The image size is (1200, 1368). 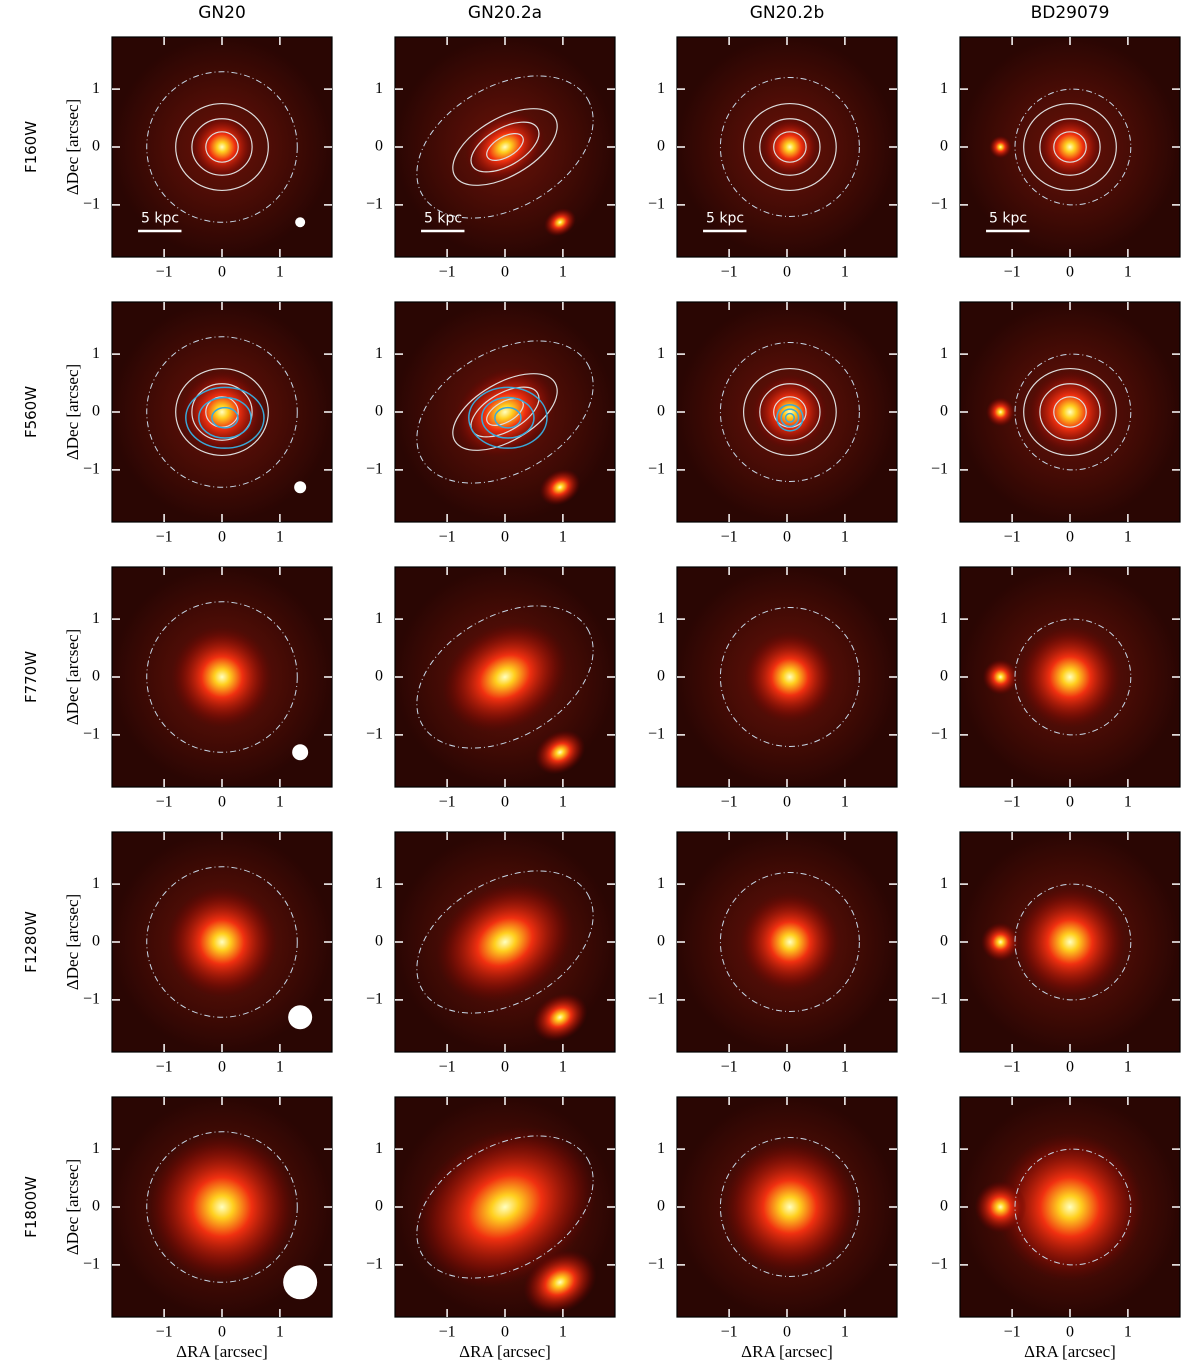 What do you see at coordinates (31, 677) in the screenshot?
I see `row-label: F770W` at bounding box center [31, 677].